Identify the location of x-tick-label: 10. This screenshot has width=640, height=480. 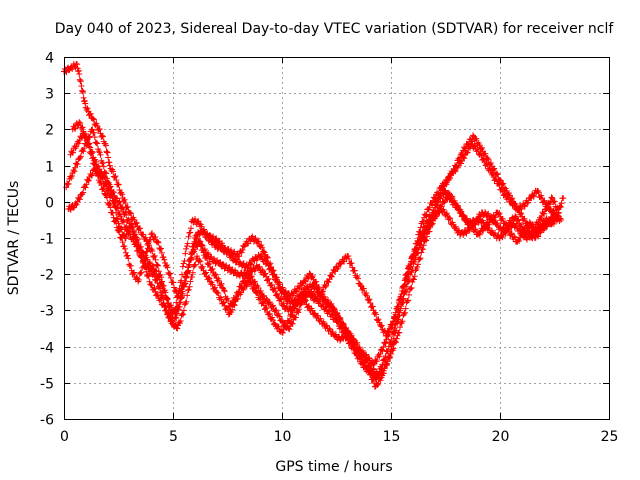
(283, 437).